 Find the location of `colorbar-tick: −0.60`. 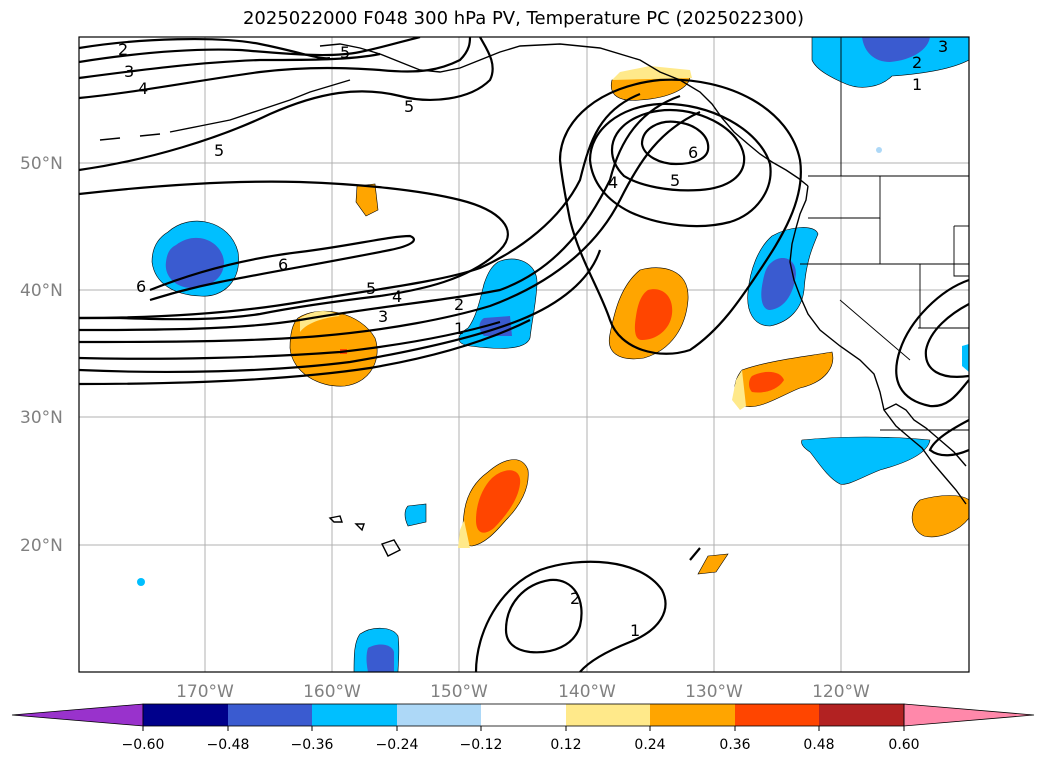

colorbar-tick: −0.60 is located at coordinates (143, 745).